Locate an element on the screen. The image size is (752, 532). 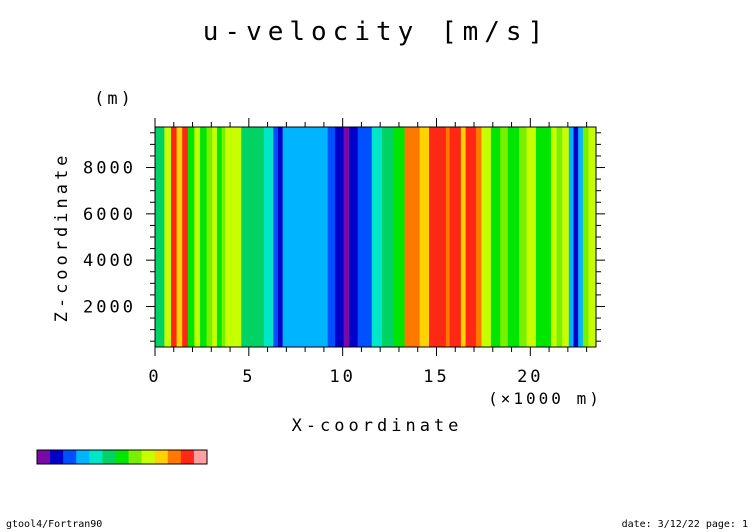
y-tick-labels: 2000 4000 6000 8000 is located at coordinates (109, 238).